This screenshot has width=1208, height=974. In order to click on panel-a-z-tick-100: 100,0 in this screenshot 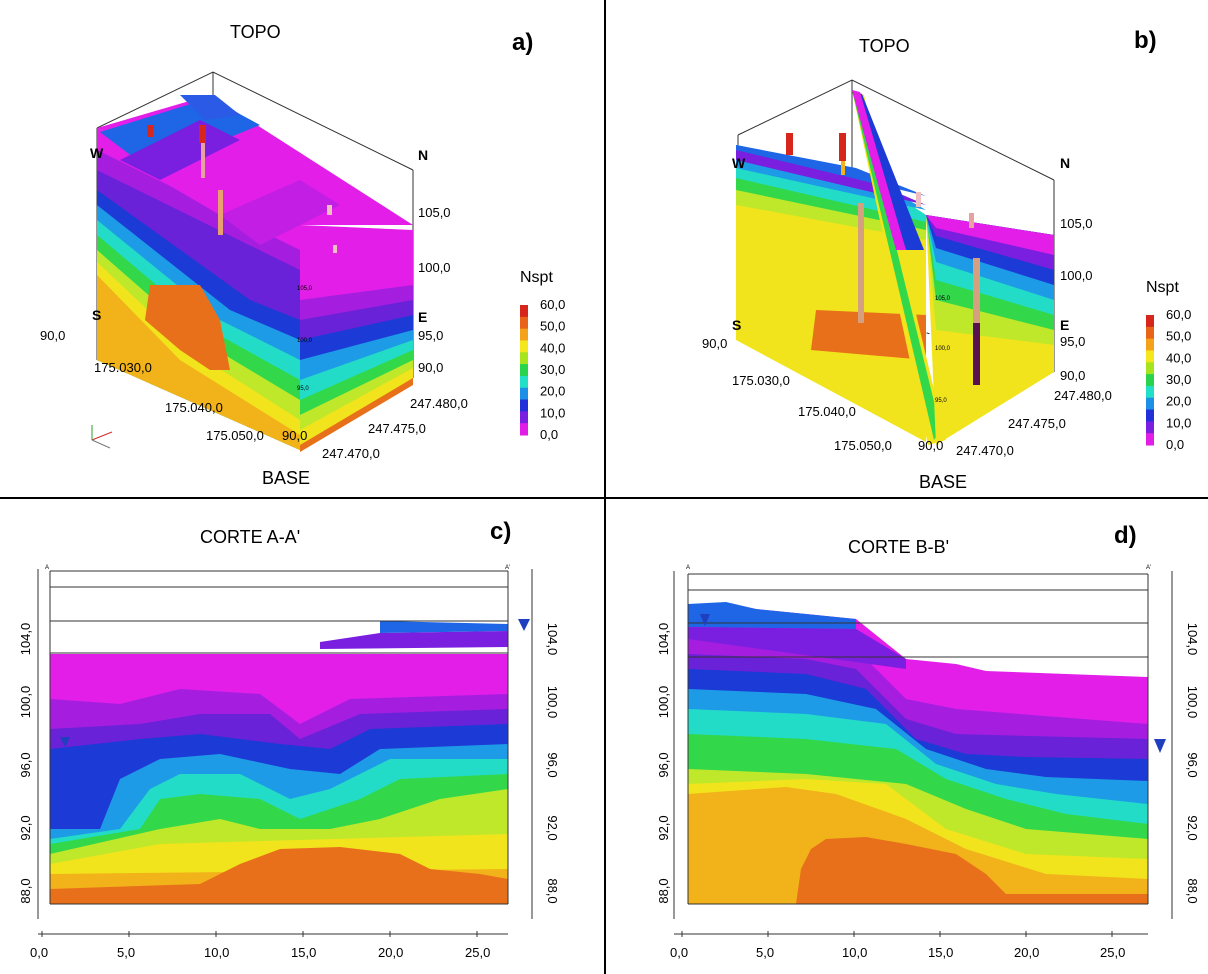, I will do `click(434, 267)`.